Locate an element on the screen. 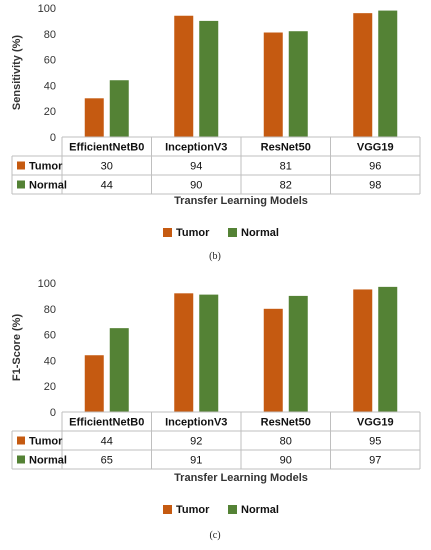 This screenshot has height=550, width=431. table-cell-value: 30 is located at coordinates (107, 167).